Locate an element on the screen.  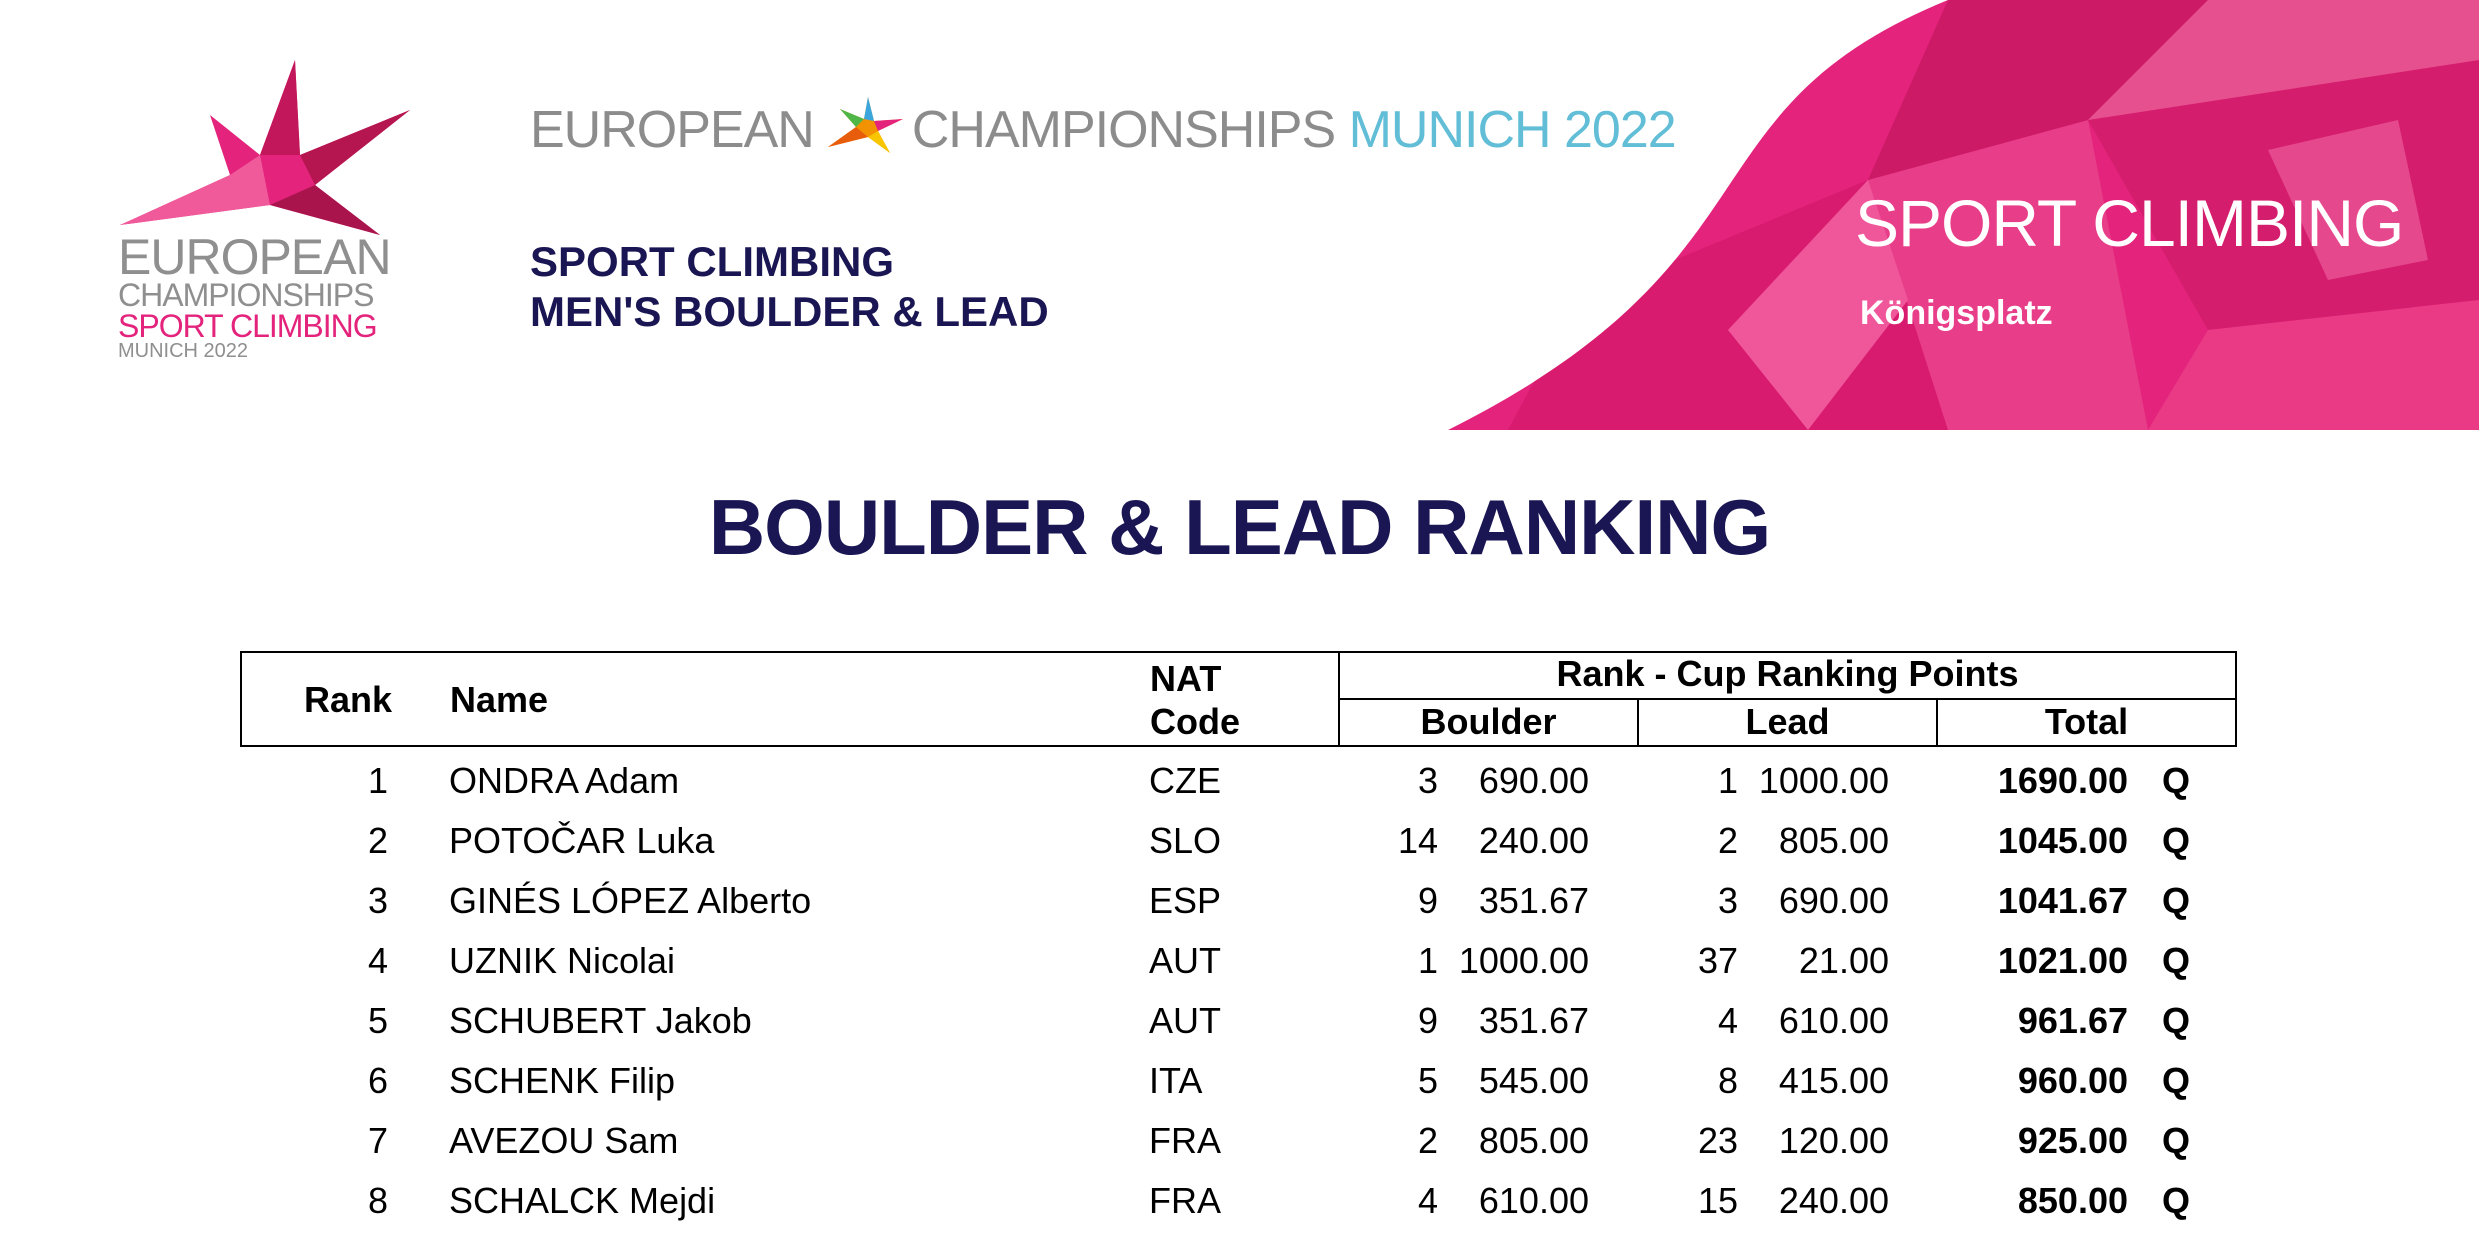
table-row: 7 AVEZOU Sam FRA 2 805.00 23 120.00 925.00 Q is located at coordinates (1239, 1150).